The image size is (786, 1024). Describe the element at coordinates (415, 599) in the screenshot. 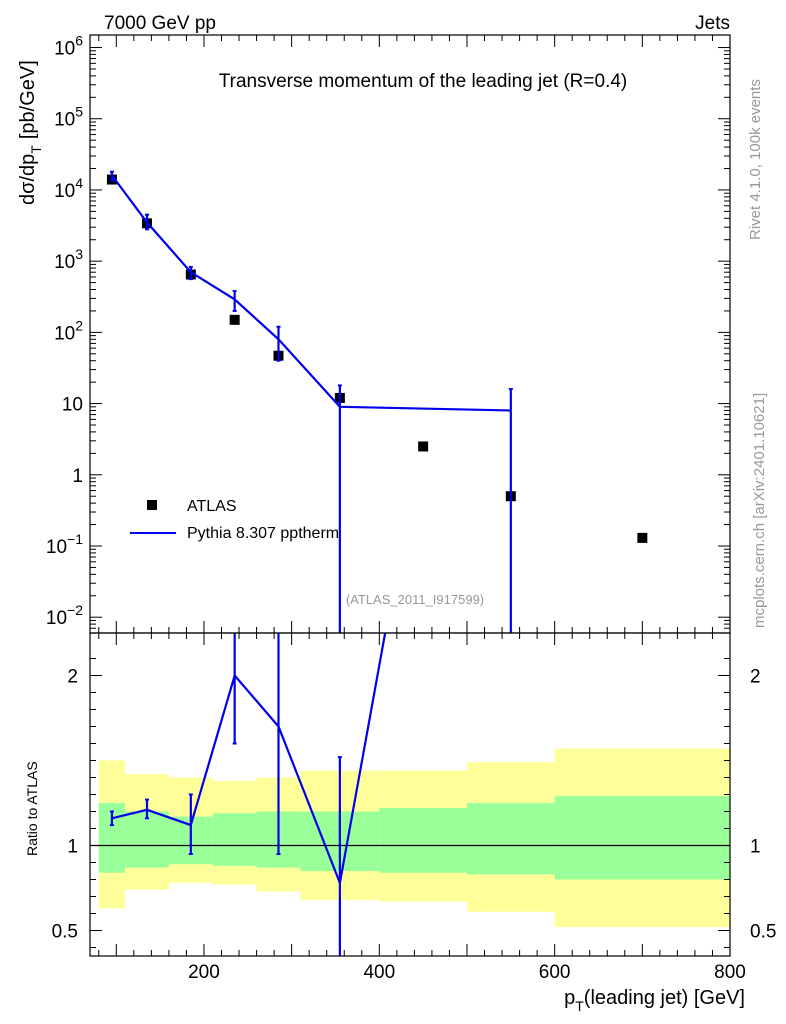

I see `analysis-tag: (ATLAS_2011_I917599)` at that location.